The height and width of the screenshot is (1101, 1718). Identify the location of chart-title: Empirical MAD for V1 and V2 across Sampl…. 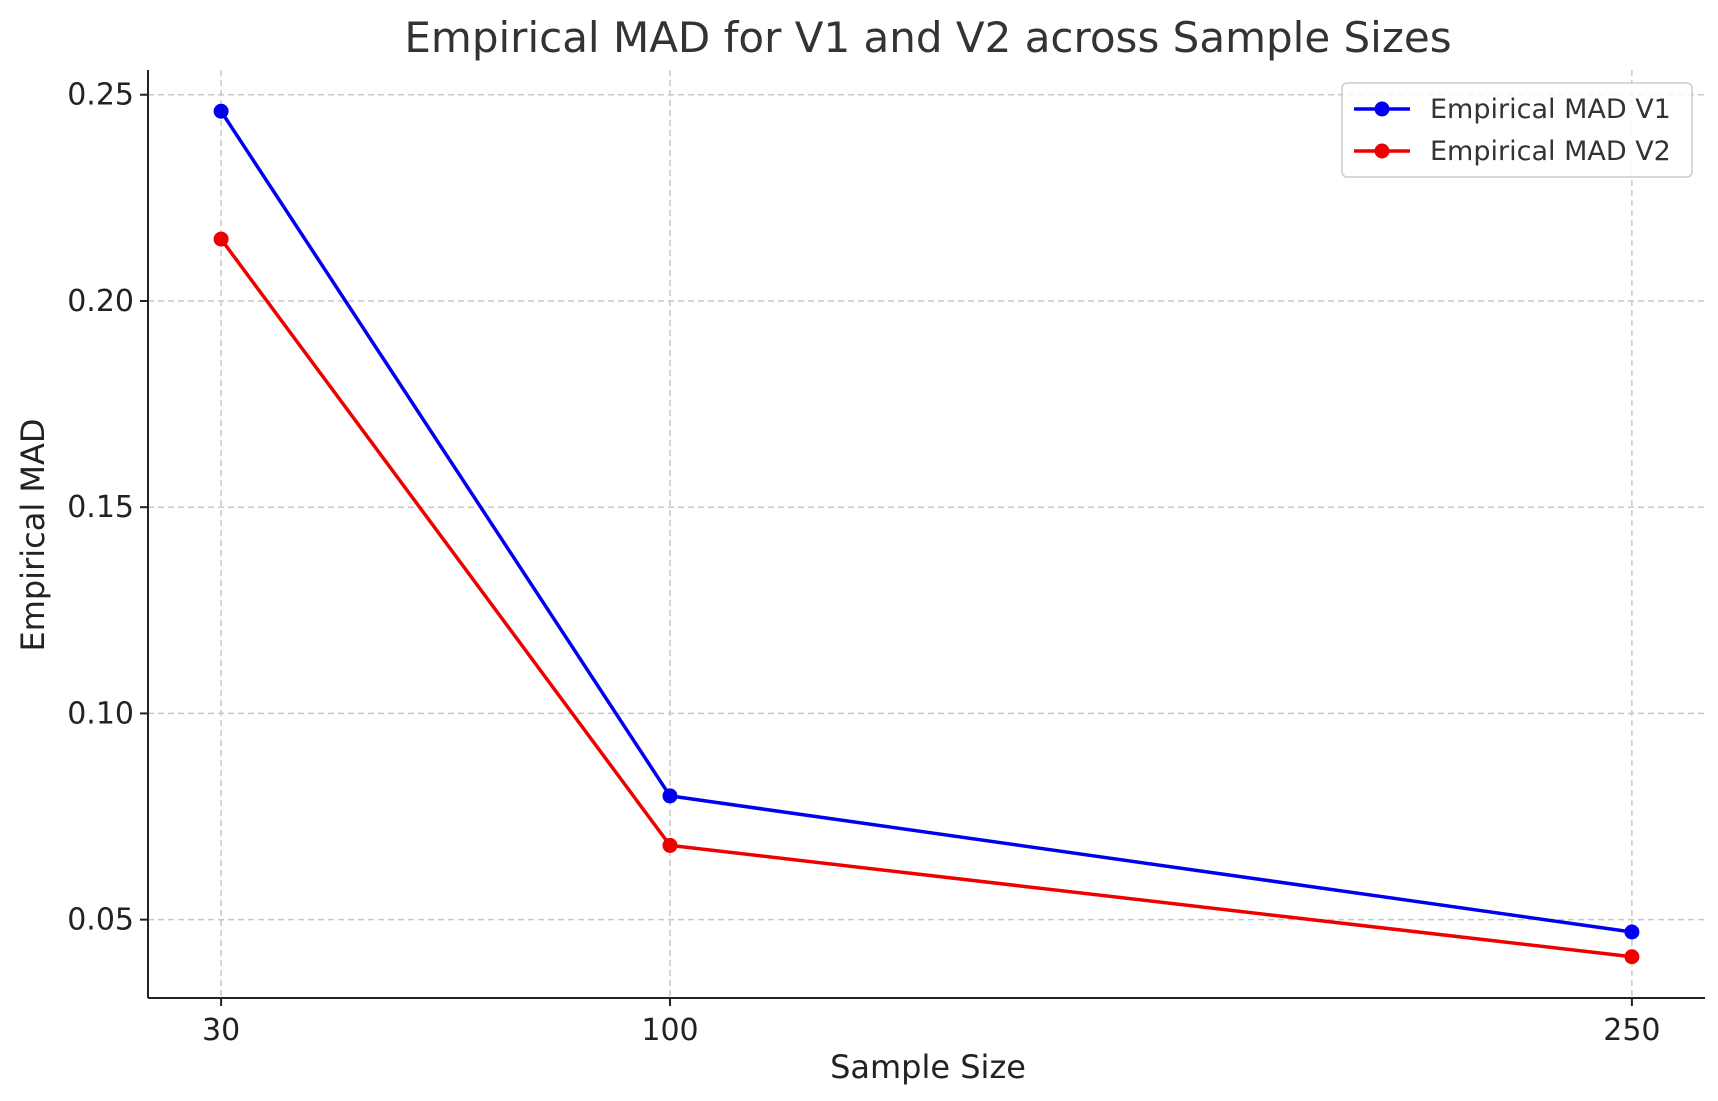
(927, 37).